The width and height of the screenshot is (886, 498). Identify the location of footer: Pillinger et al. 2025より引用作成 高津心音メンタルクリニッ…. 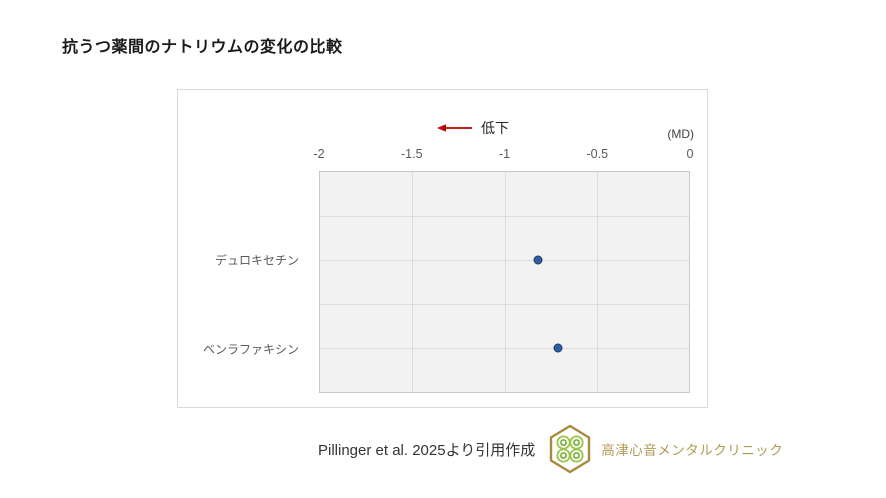
(550, 449).